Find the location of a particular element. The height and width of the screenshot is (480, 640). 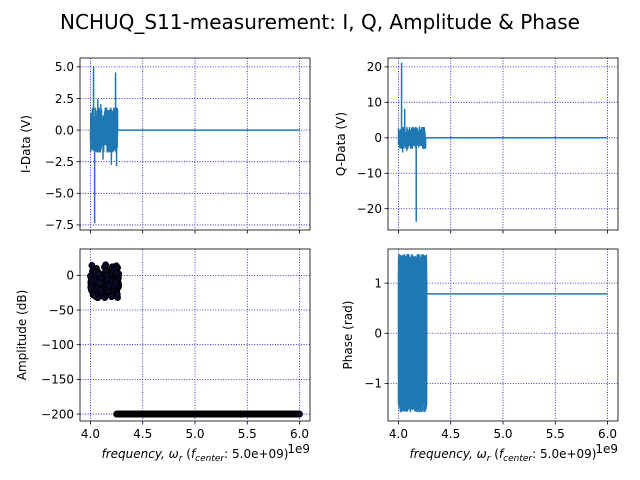

y-tick-label: −200 is located at coordinates (57, 414).